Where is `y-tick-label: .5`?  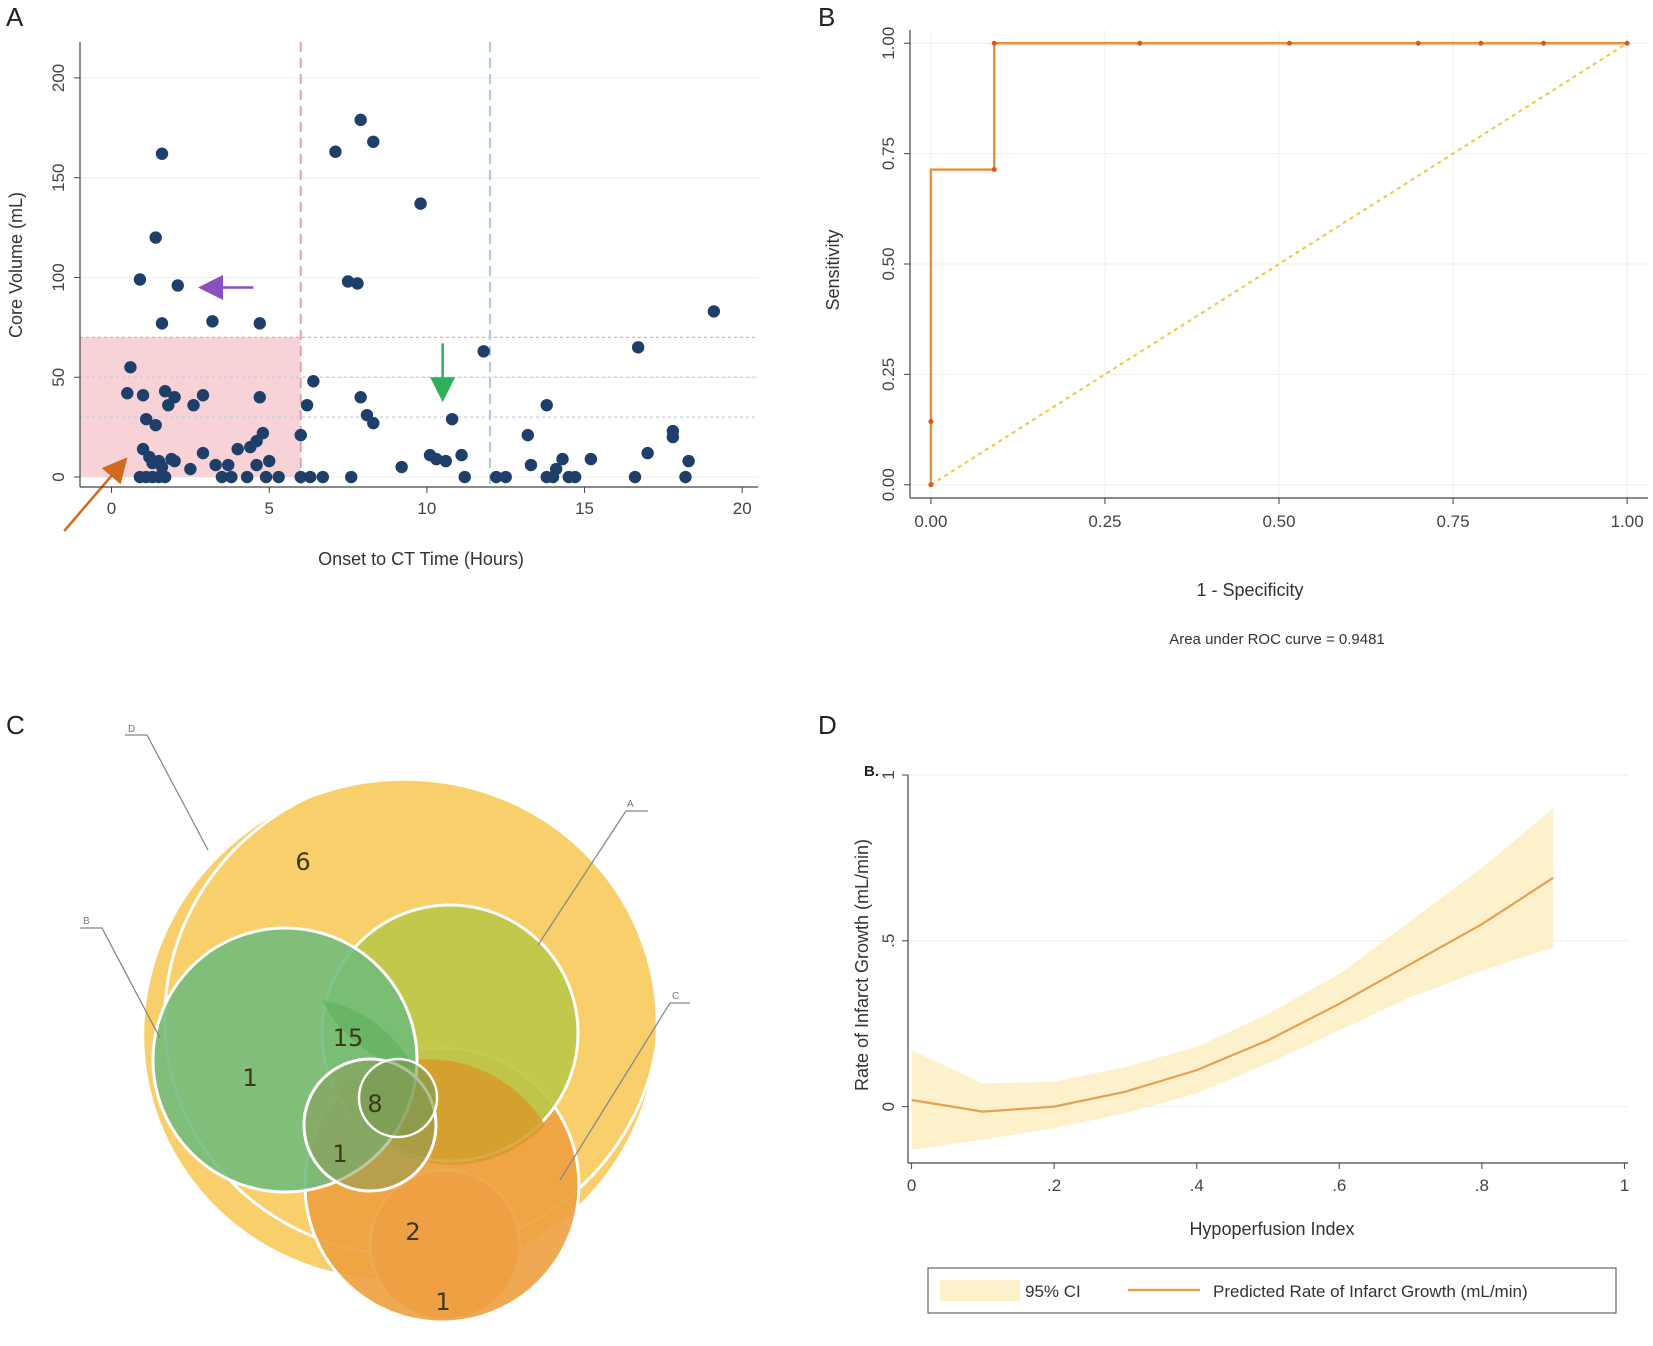 y-tick-label: .5 is located at coordinates (888, 941).